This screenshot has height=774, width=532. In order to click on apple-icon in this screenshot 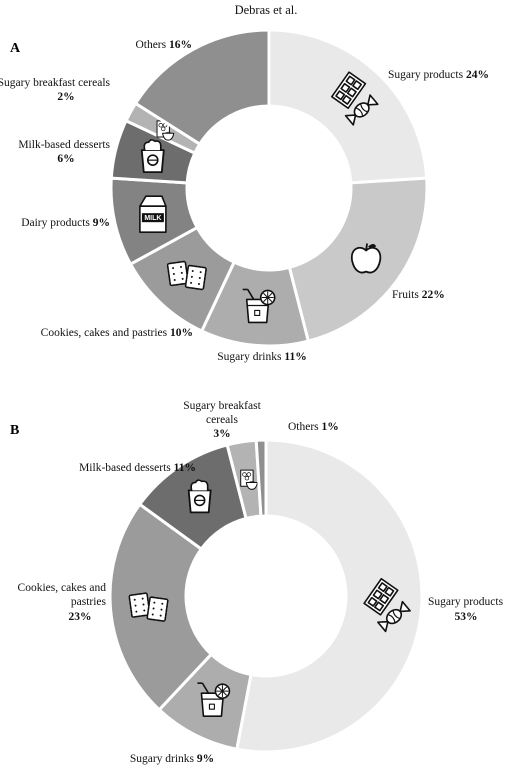, I will do `click(366, 258)`.